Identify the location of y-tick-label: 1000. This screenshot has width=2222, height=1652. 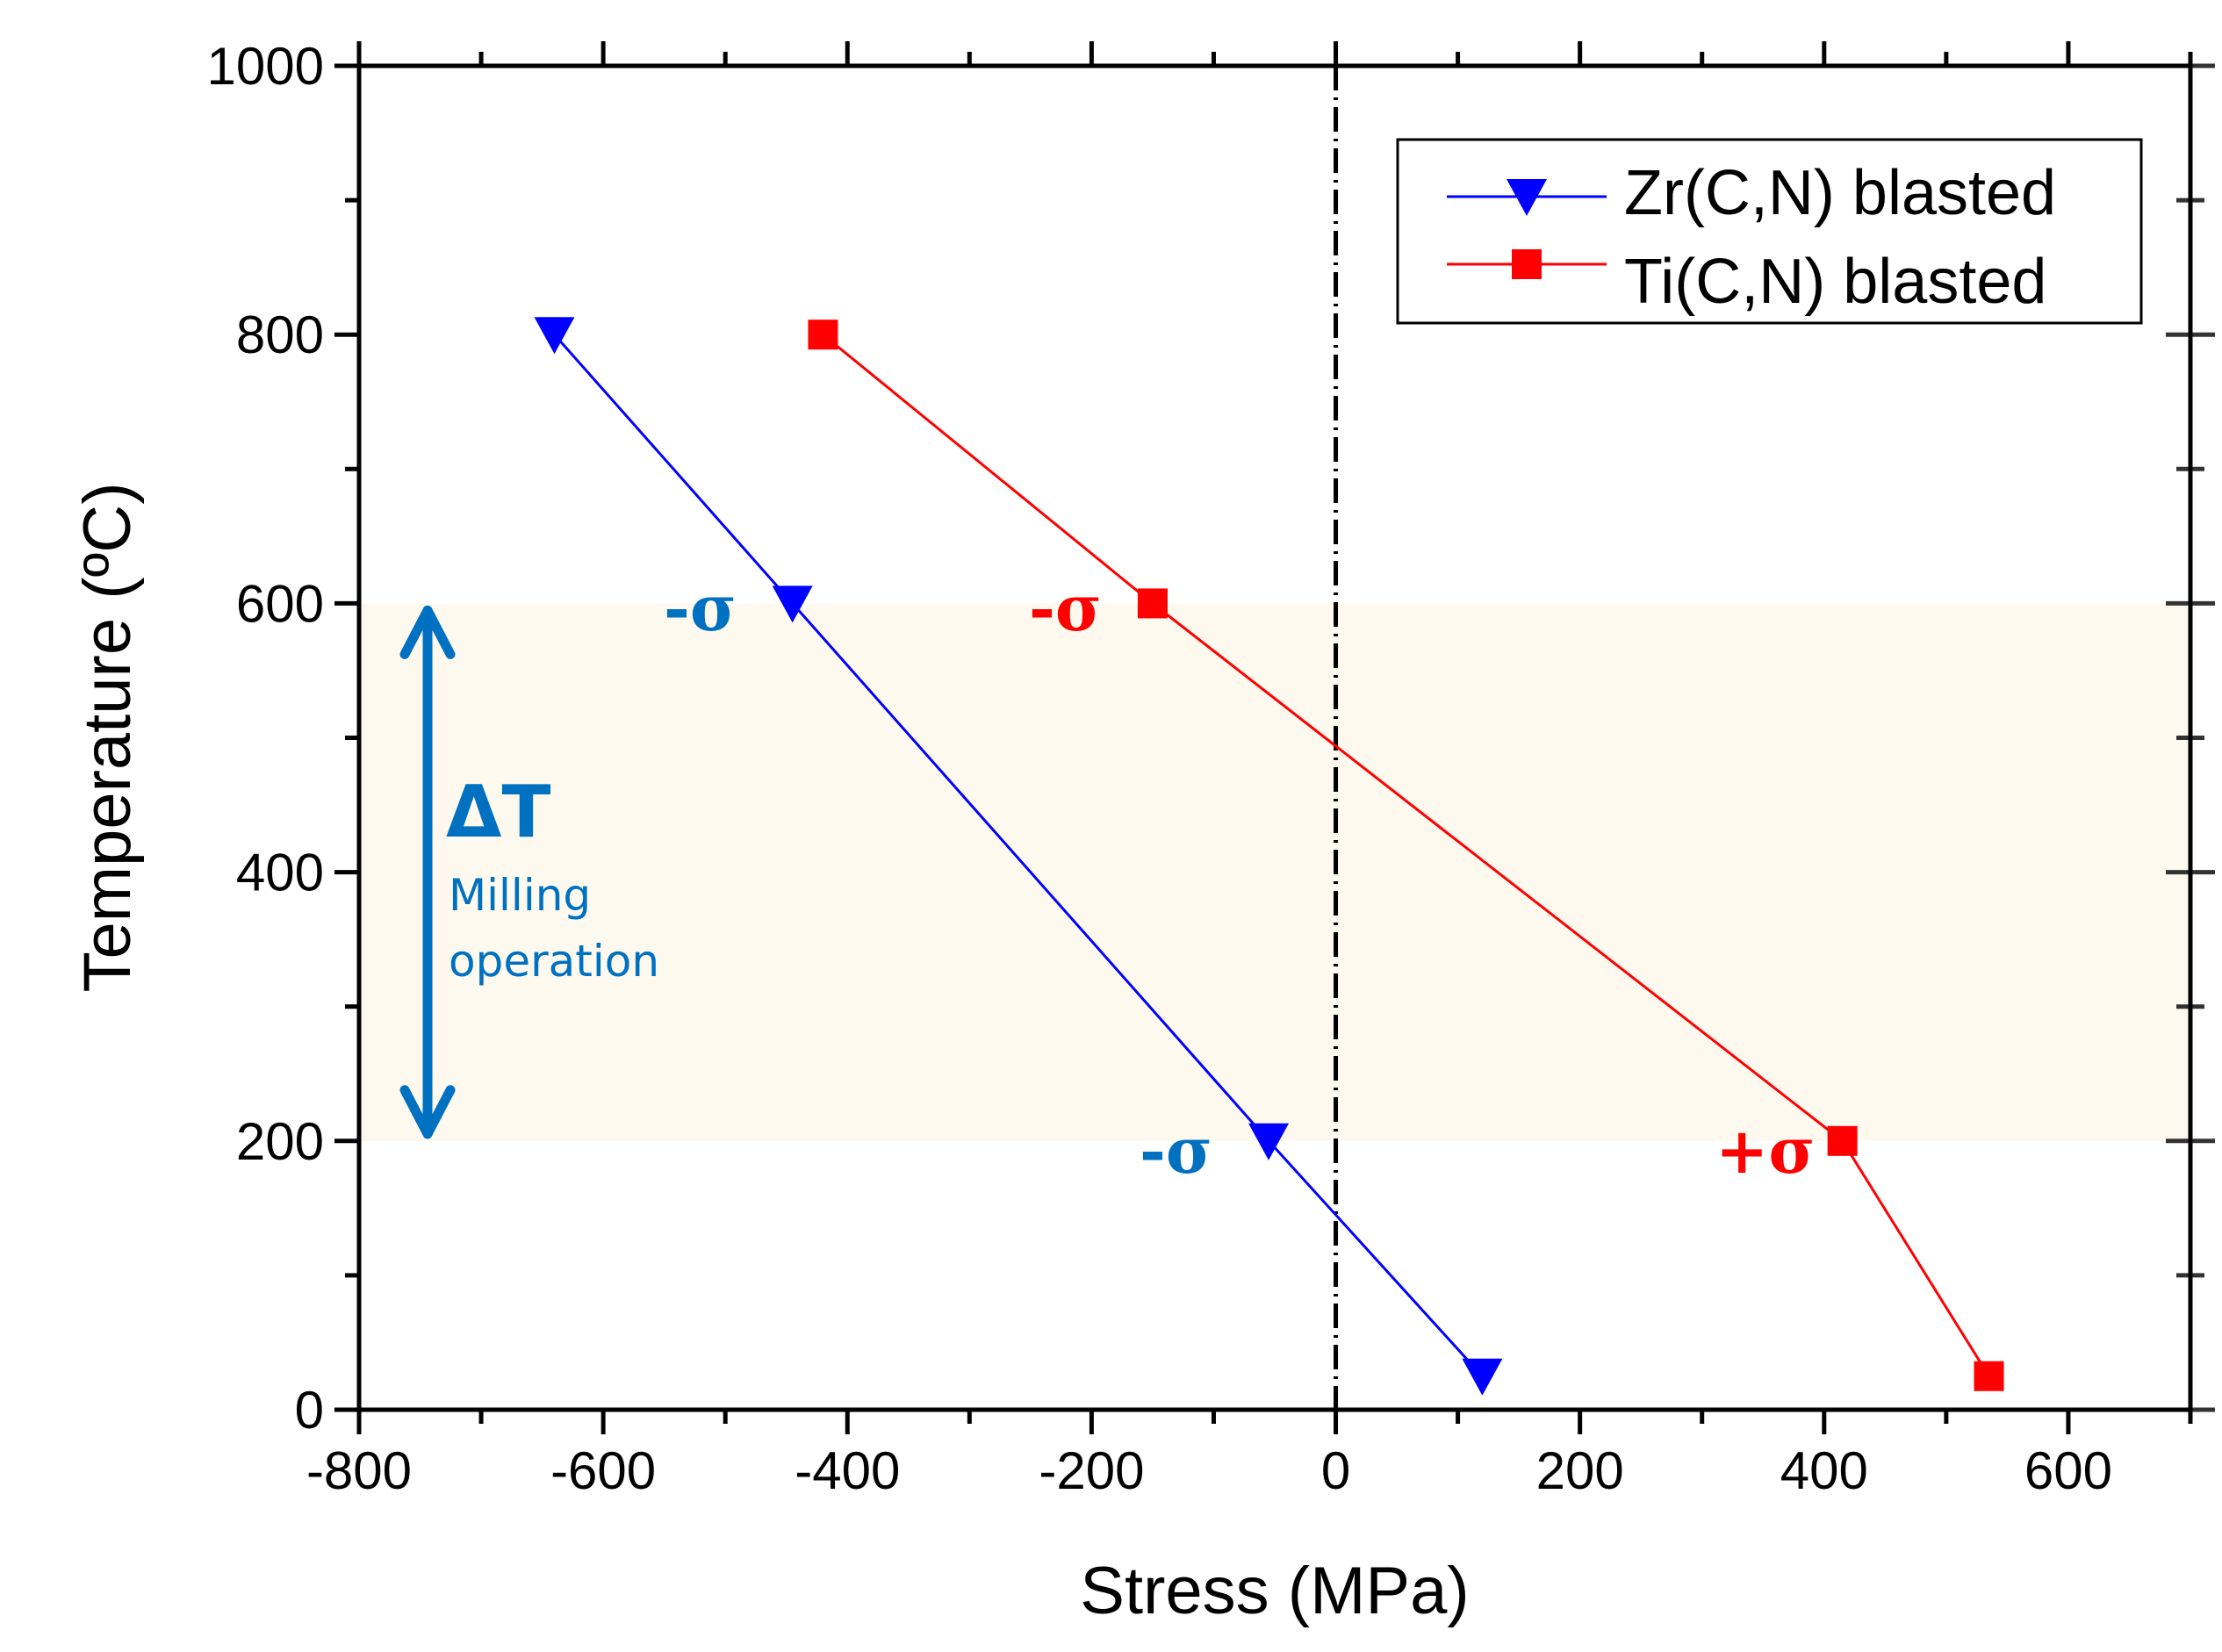
(265, 66).